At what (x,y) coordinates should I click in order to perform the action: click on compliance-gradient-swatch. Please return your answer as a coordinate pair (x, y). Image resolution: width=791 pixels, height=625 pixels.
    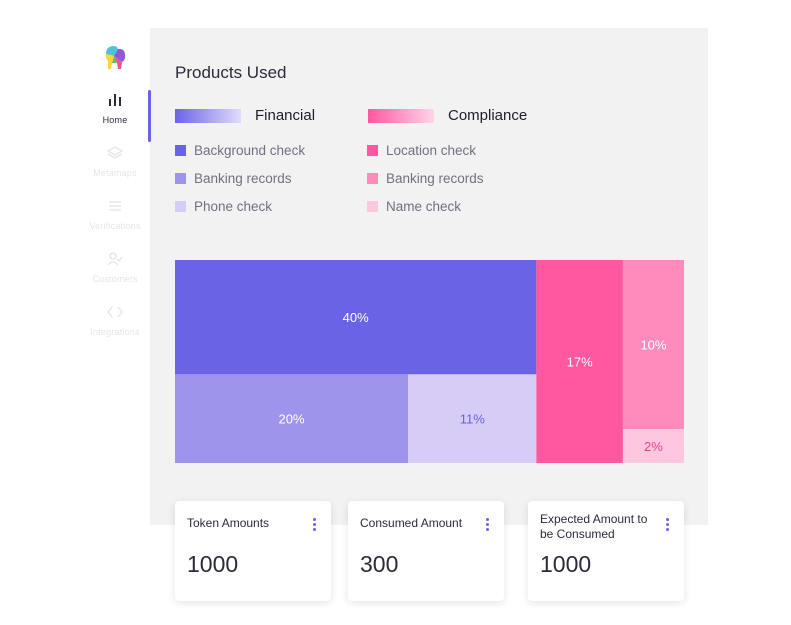
    Looking at the image, I should click on (401, 116).